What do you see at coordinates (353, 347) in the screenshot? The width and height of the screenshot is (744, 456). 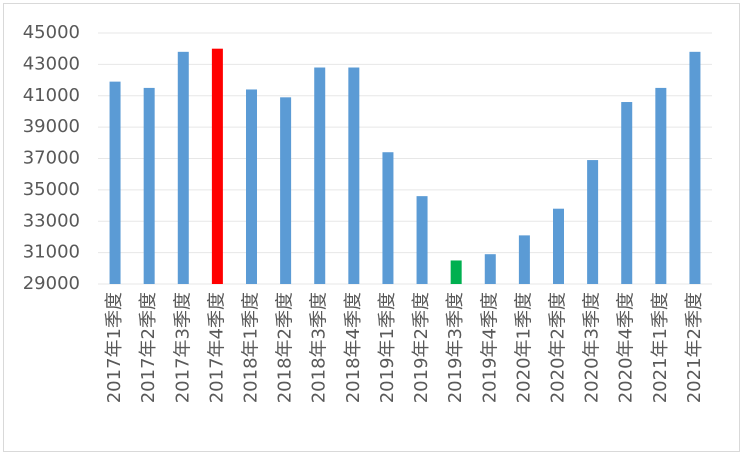 I see `x-tick-label: 2018年4季度` at bounding box center [353, 347].